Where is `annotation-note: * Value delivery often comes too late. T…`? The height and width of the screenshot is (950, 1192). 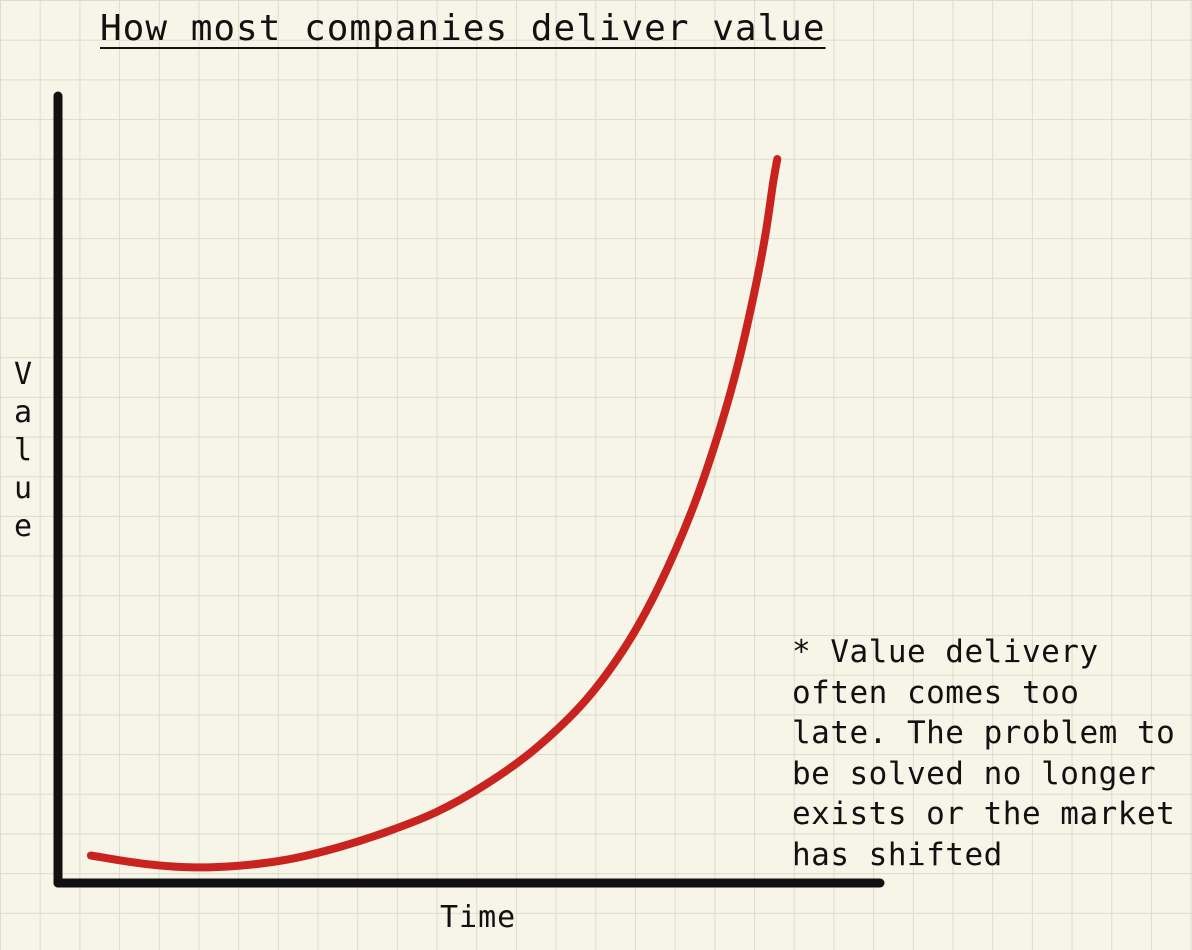
annotation-note: * Value delivery often comes too late. T… is located at coordinates (984, 753).